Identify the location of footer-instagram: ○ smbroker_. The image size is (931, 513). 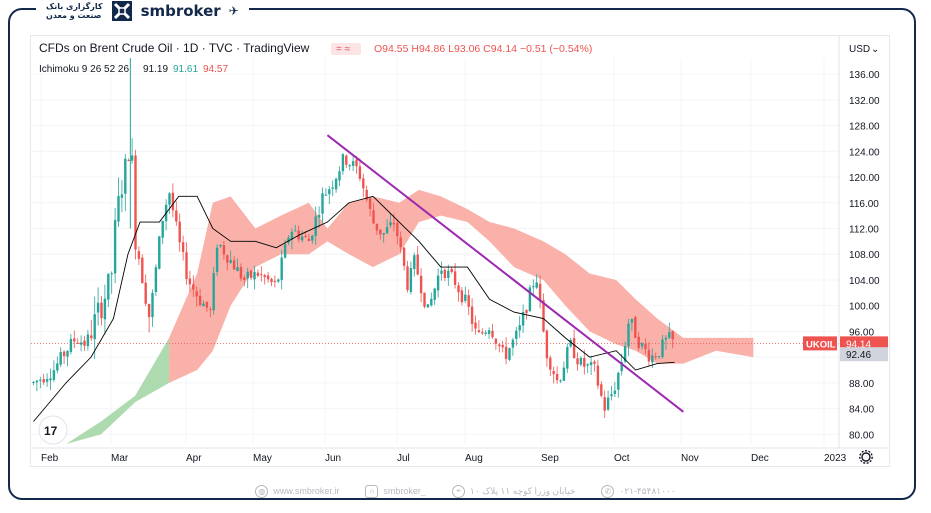
(395, 491).